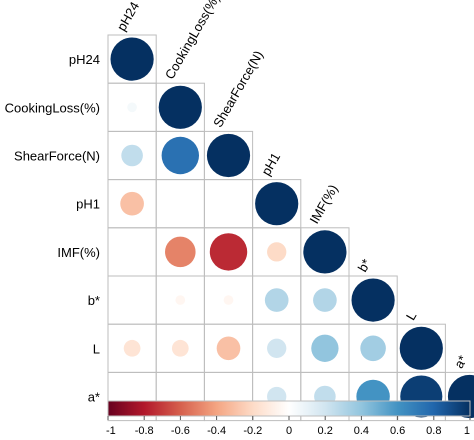  I want to click on column-label: ShearForce(N), so click(238, 89).